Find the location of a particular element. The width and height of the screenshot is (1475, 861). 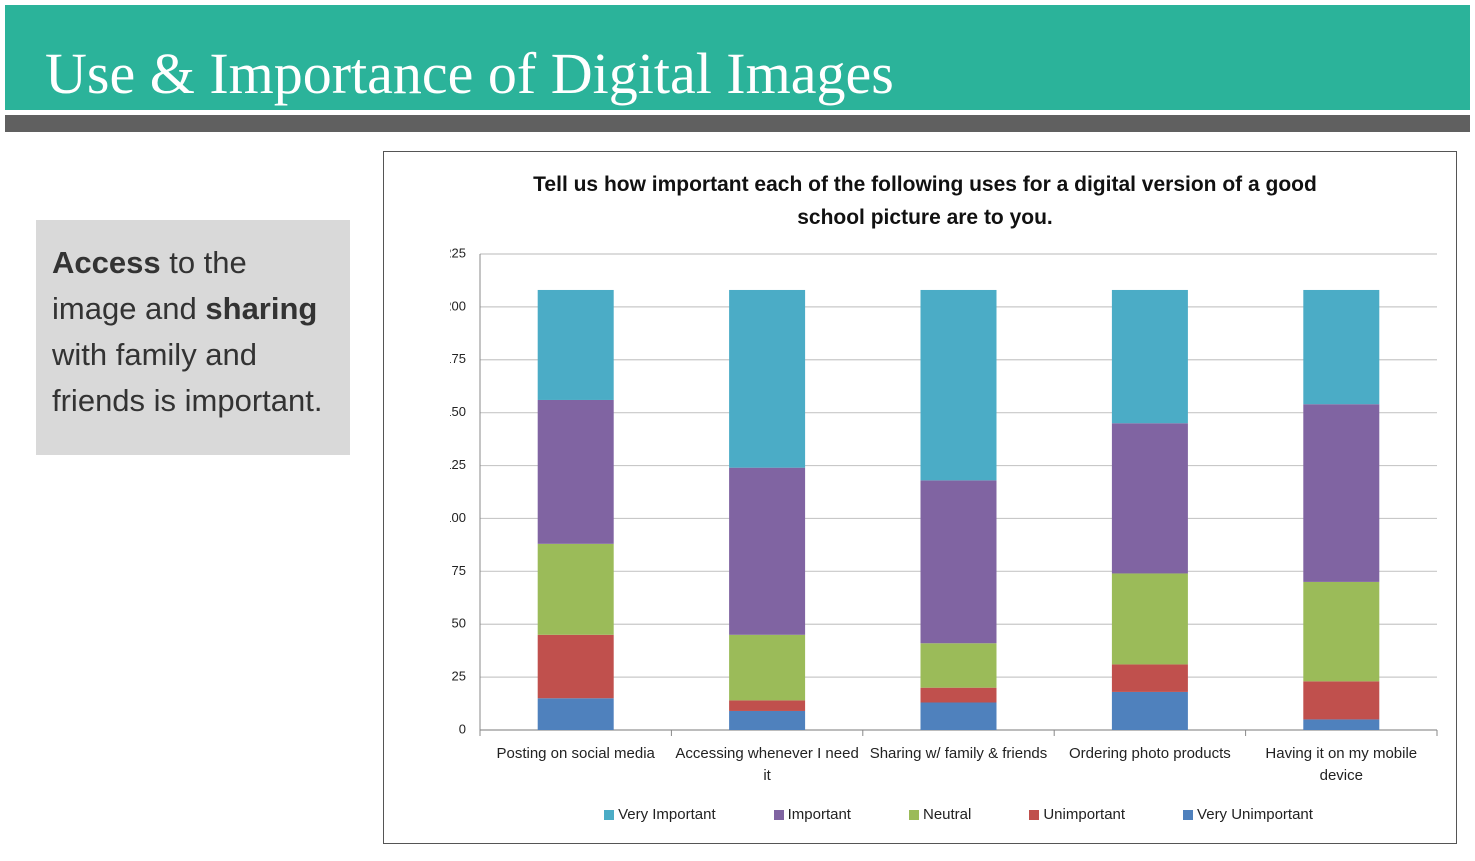

y-tick-label: 150 is located at coordinates (455, 411).